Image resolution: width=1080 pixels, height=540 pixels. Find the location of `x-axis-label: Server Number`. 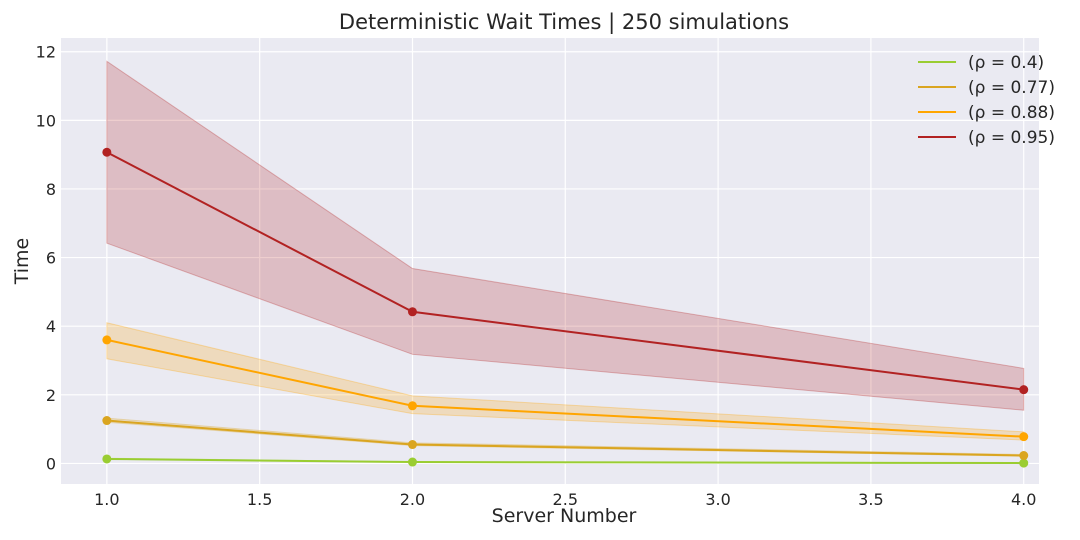

x-axis-label: Server Number is located at coordinates (564, 516).